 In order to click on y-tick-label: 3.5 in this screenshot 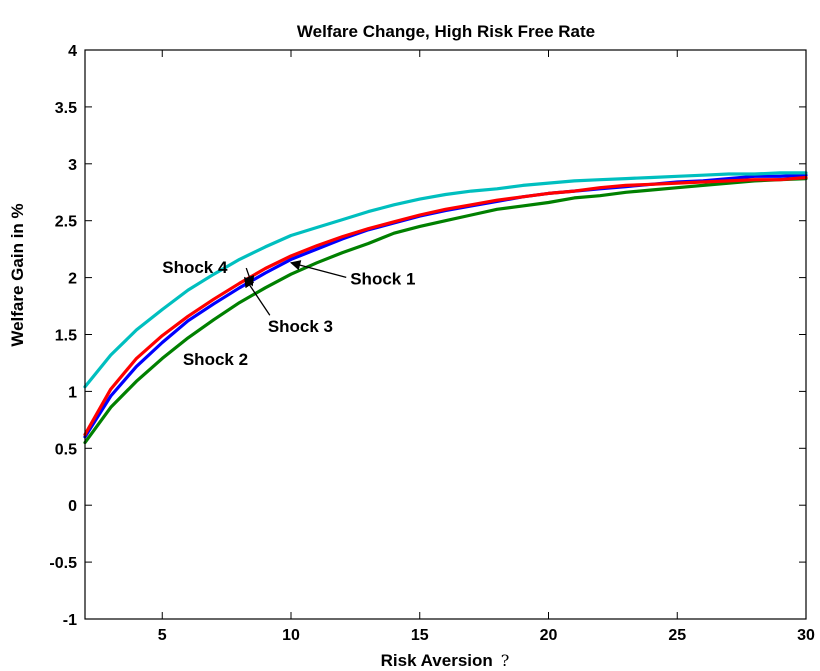, I will do `click(66, 108)`.